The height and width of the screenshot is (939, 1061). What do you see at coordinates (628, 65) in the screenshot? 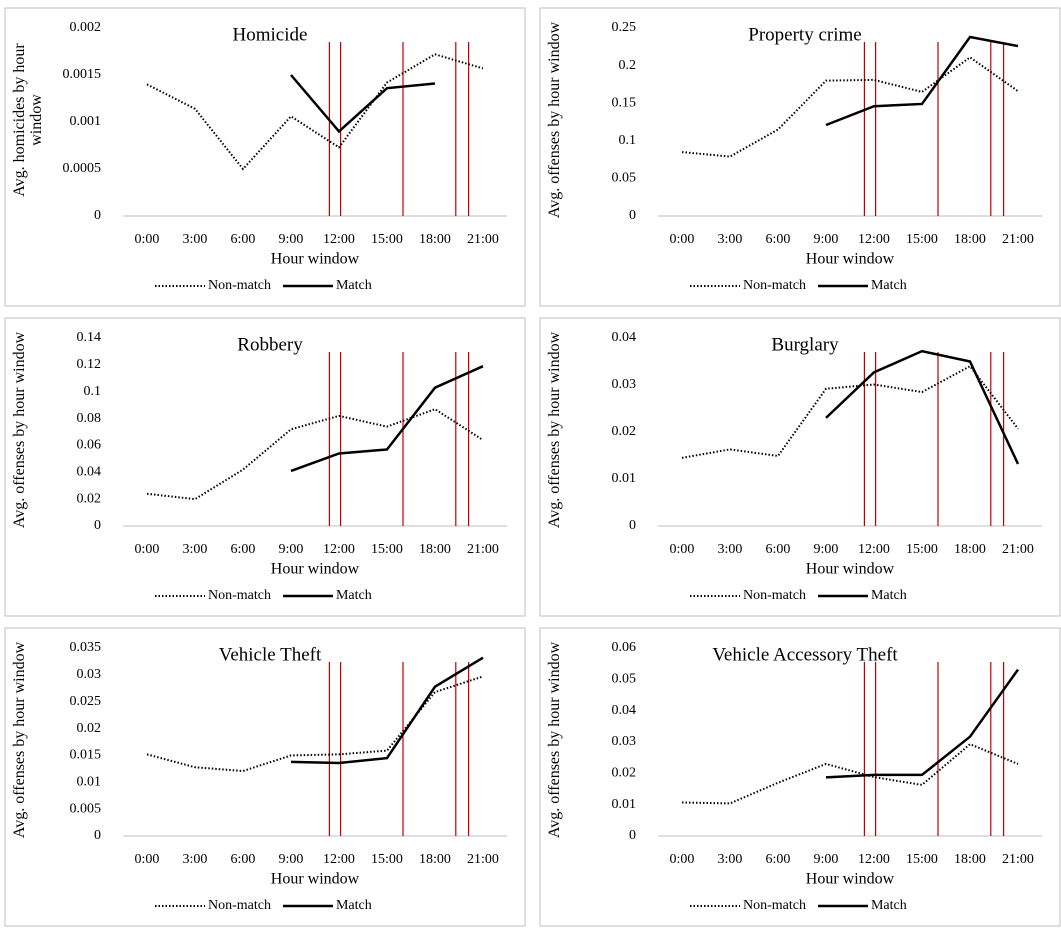
I see `y-tick-label: 0.2` at bounding box center [628, 65].